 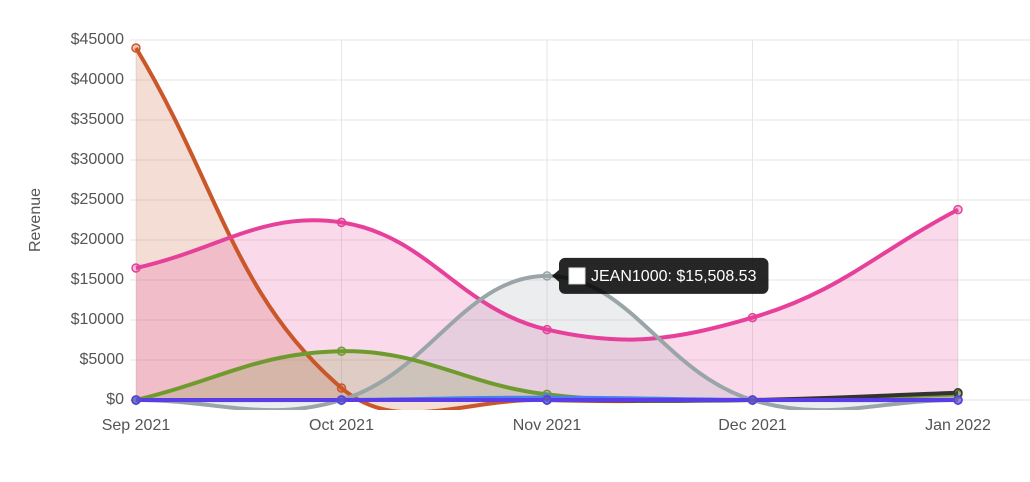 What do you see at coordinates (716, 276) in the screenshot?
I see `tooltip-value: $15,508.53` at bounding box center [716, 276].